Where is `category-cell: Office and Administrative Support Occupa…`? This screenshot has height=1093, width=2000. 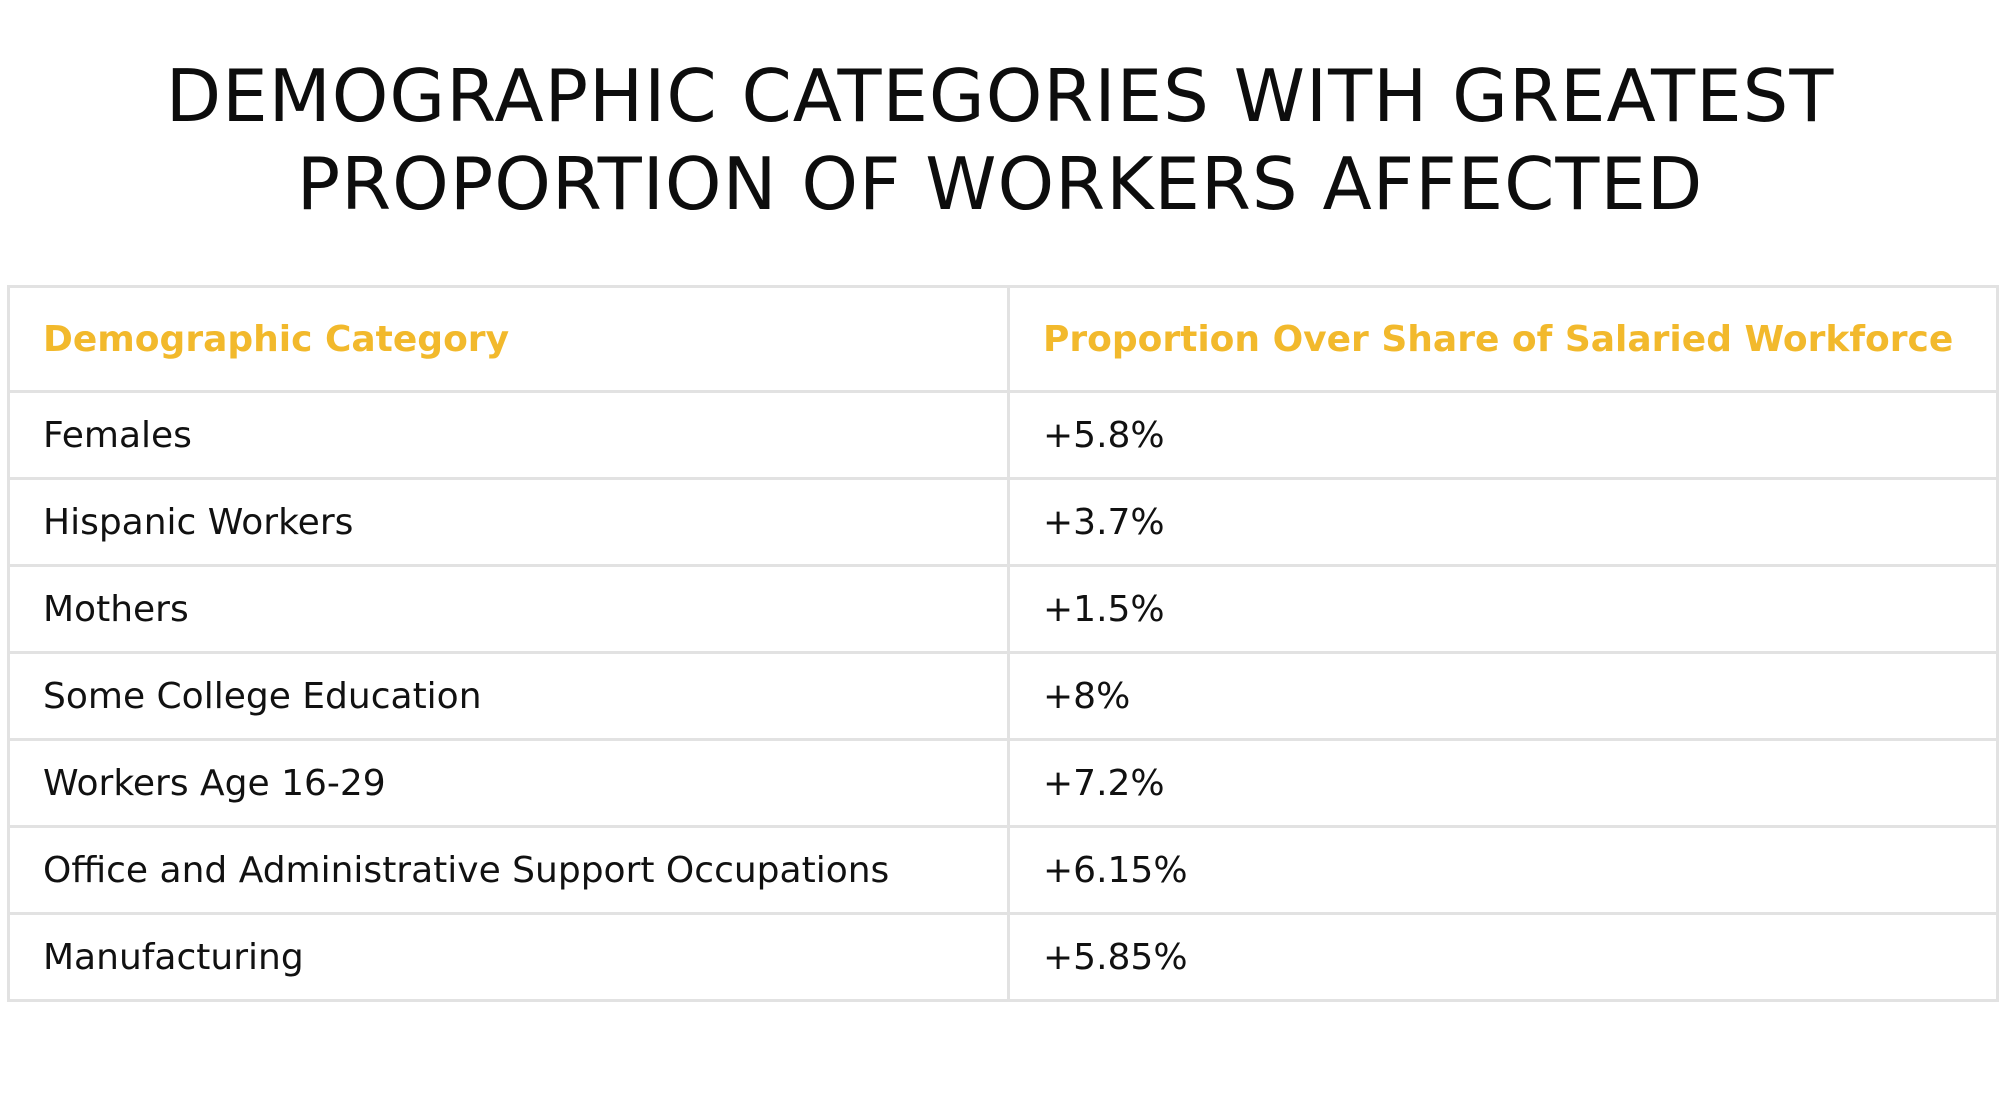
category-cell: Office and Administrative Support Occupa… is located at coordinates (508, 870).